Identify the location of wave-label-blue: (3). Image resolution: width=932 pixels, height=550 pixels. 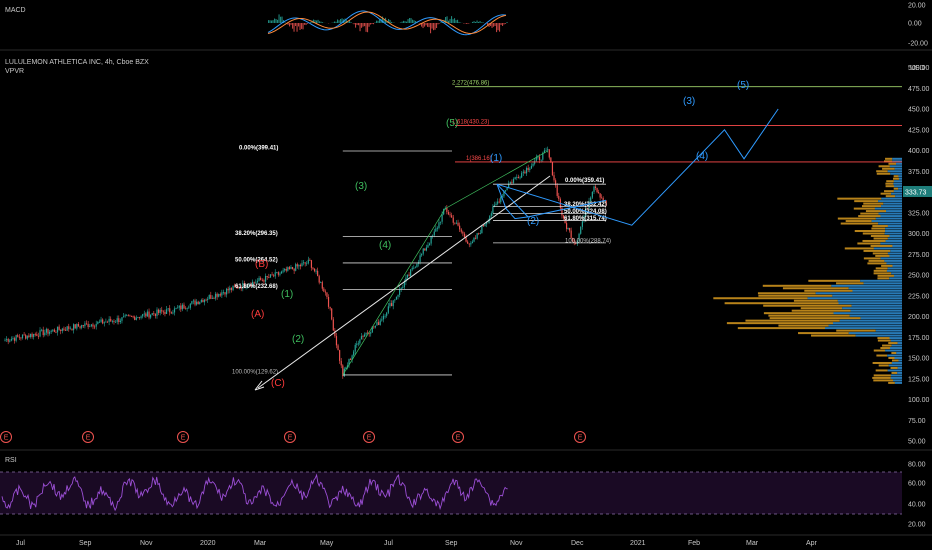
(689, 101).